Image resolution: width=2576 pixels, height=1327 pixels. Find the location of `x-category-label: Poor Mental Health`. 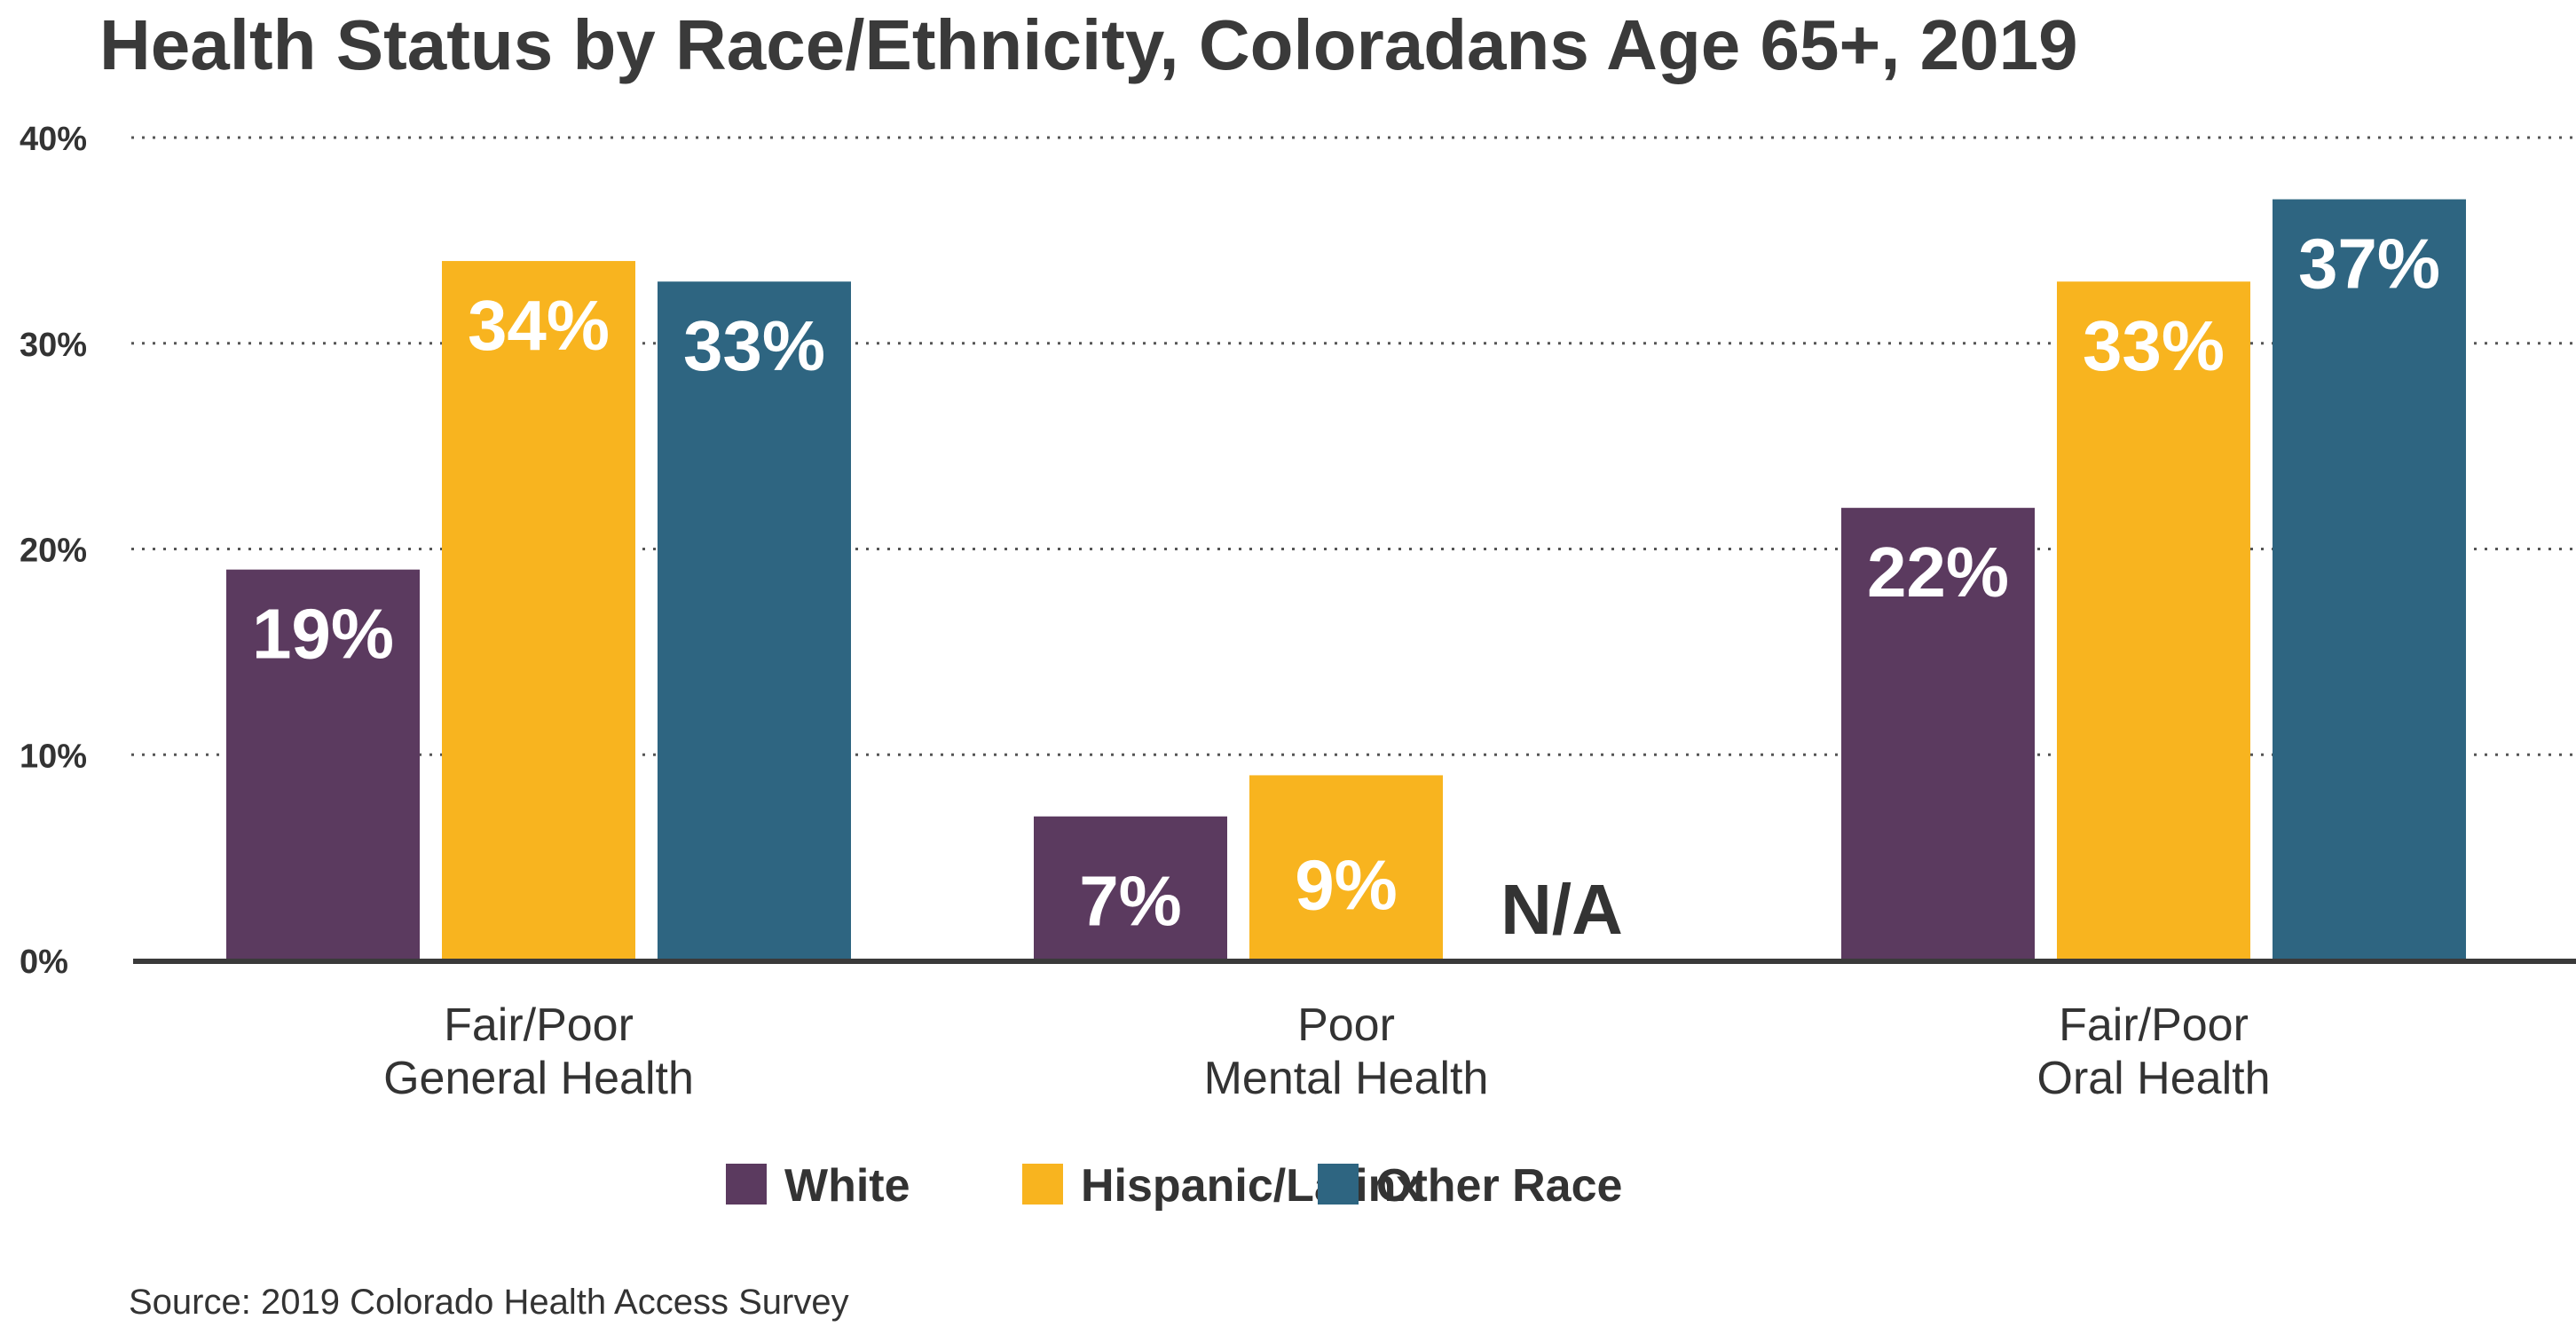

x-category-label: Poor Mental Health is located at coordinates (1347, 1051).